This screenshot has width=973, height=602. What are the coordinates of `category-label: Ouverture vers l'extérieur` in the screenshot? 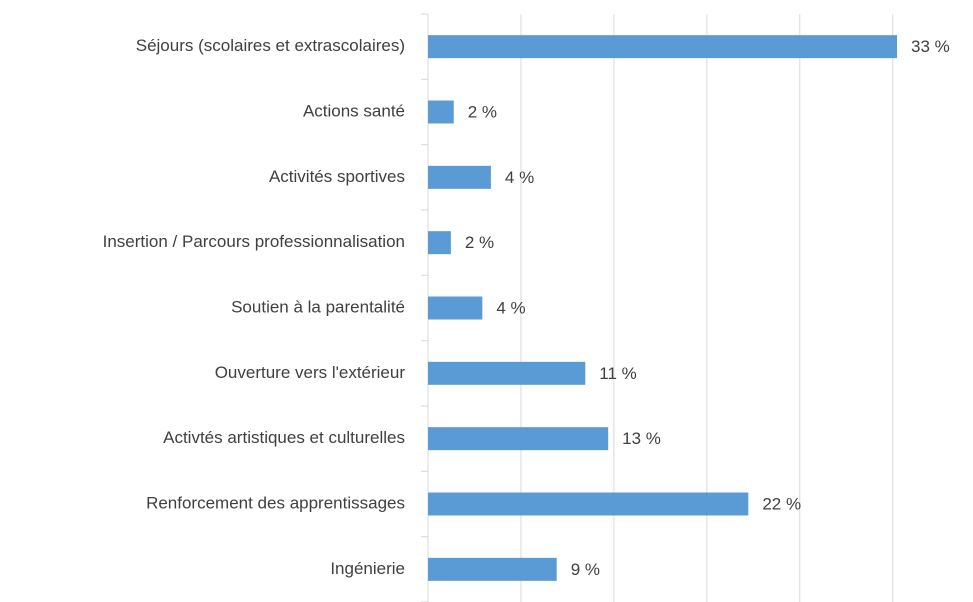 It's located at (310, 372).